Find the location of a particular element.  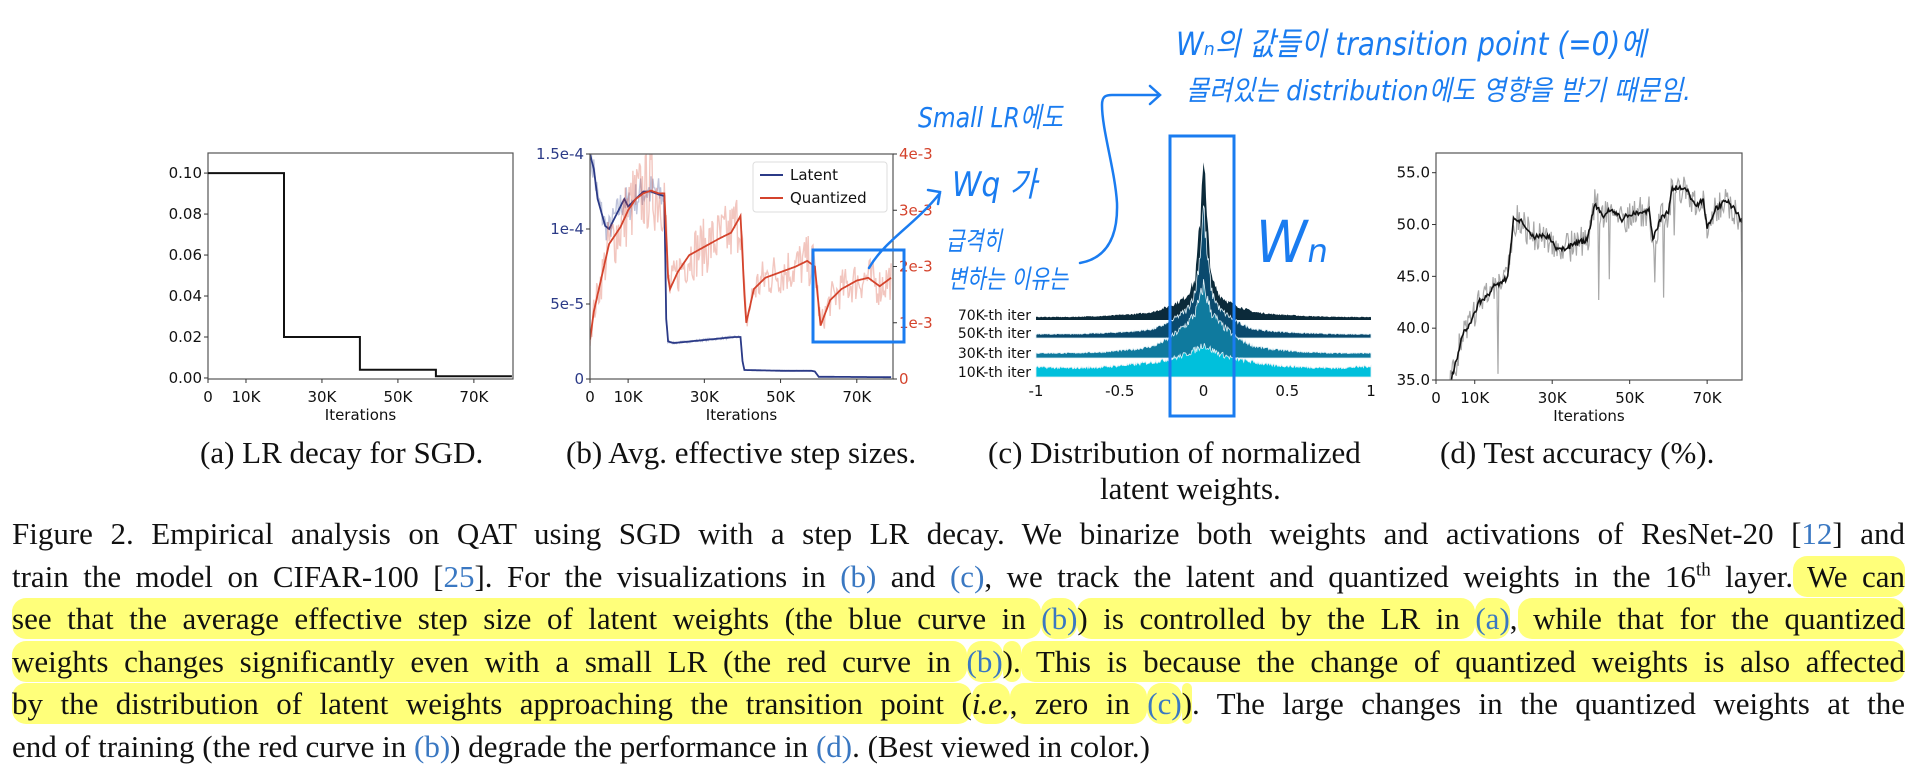

chart-d-axes is located at coordinates (1589, 266).